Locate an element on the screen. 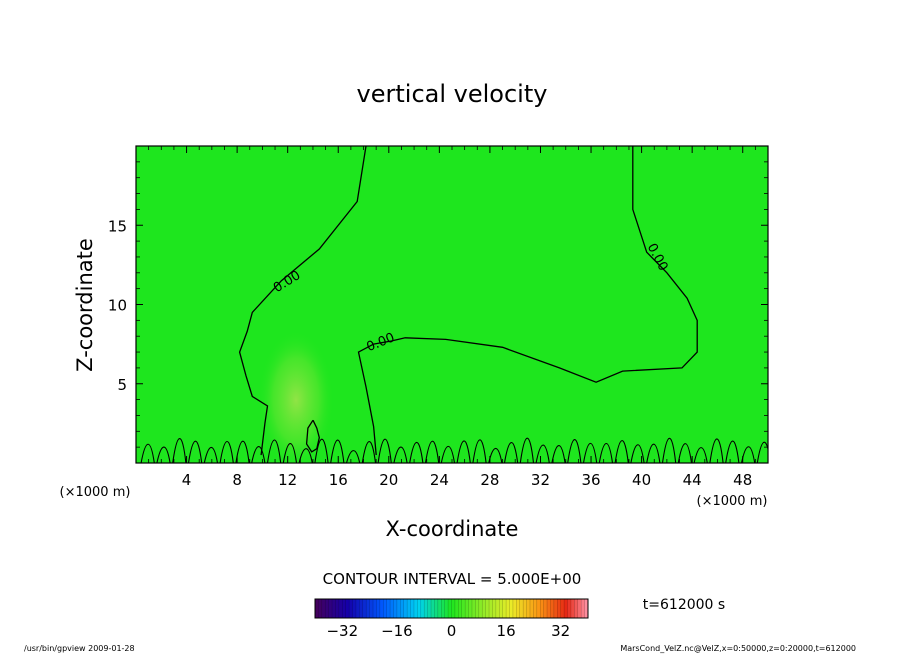  y-tick-label: 15 is located at coordinates (117, 226).